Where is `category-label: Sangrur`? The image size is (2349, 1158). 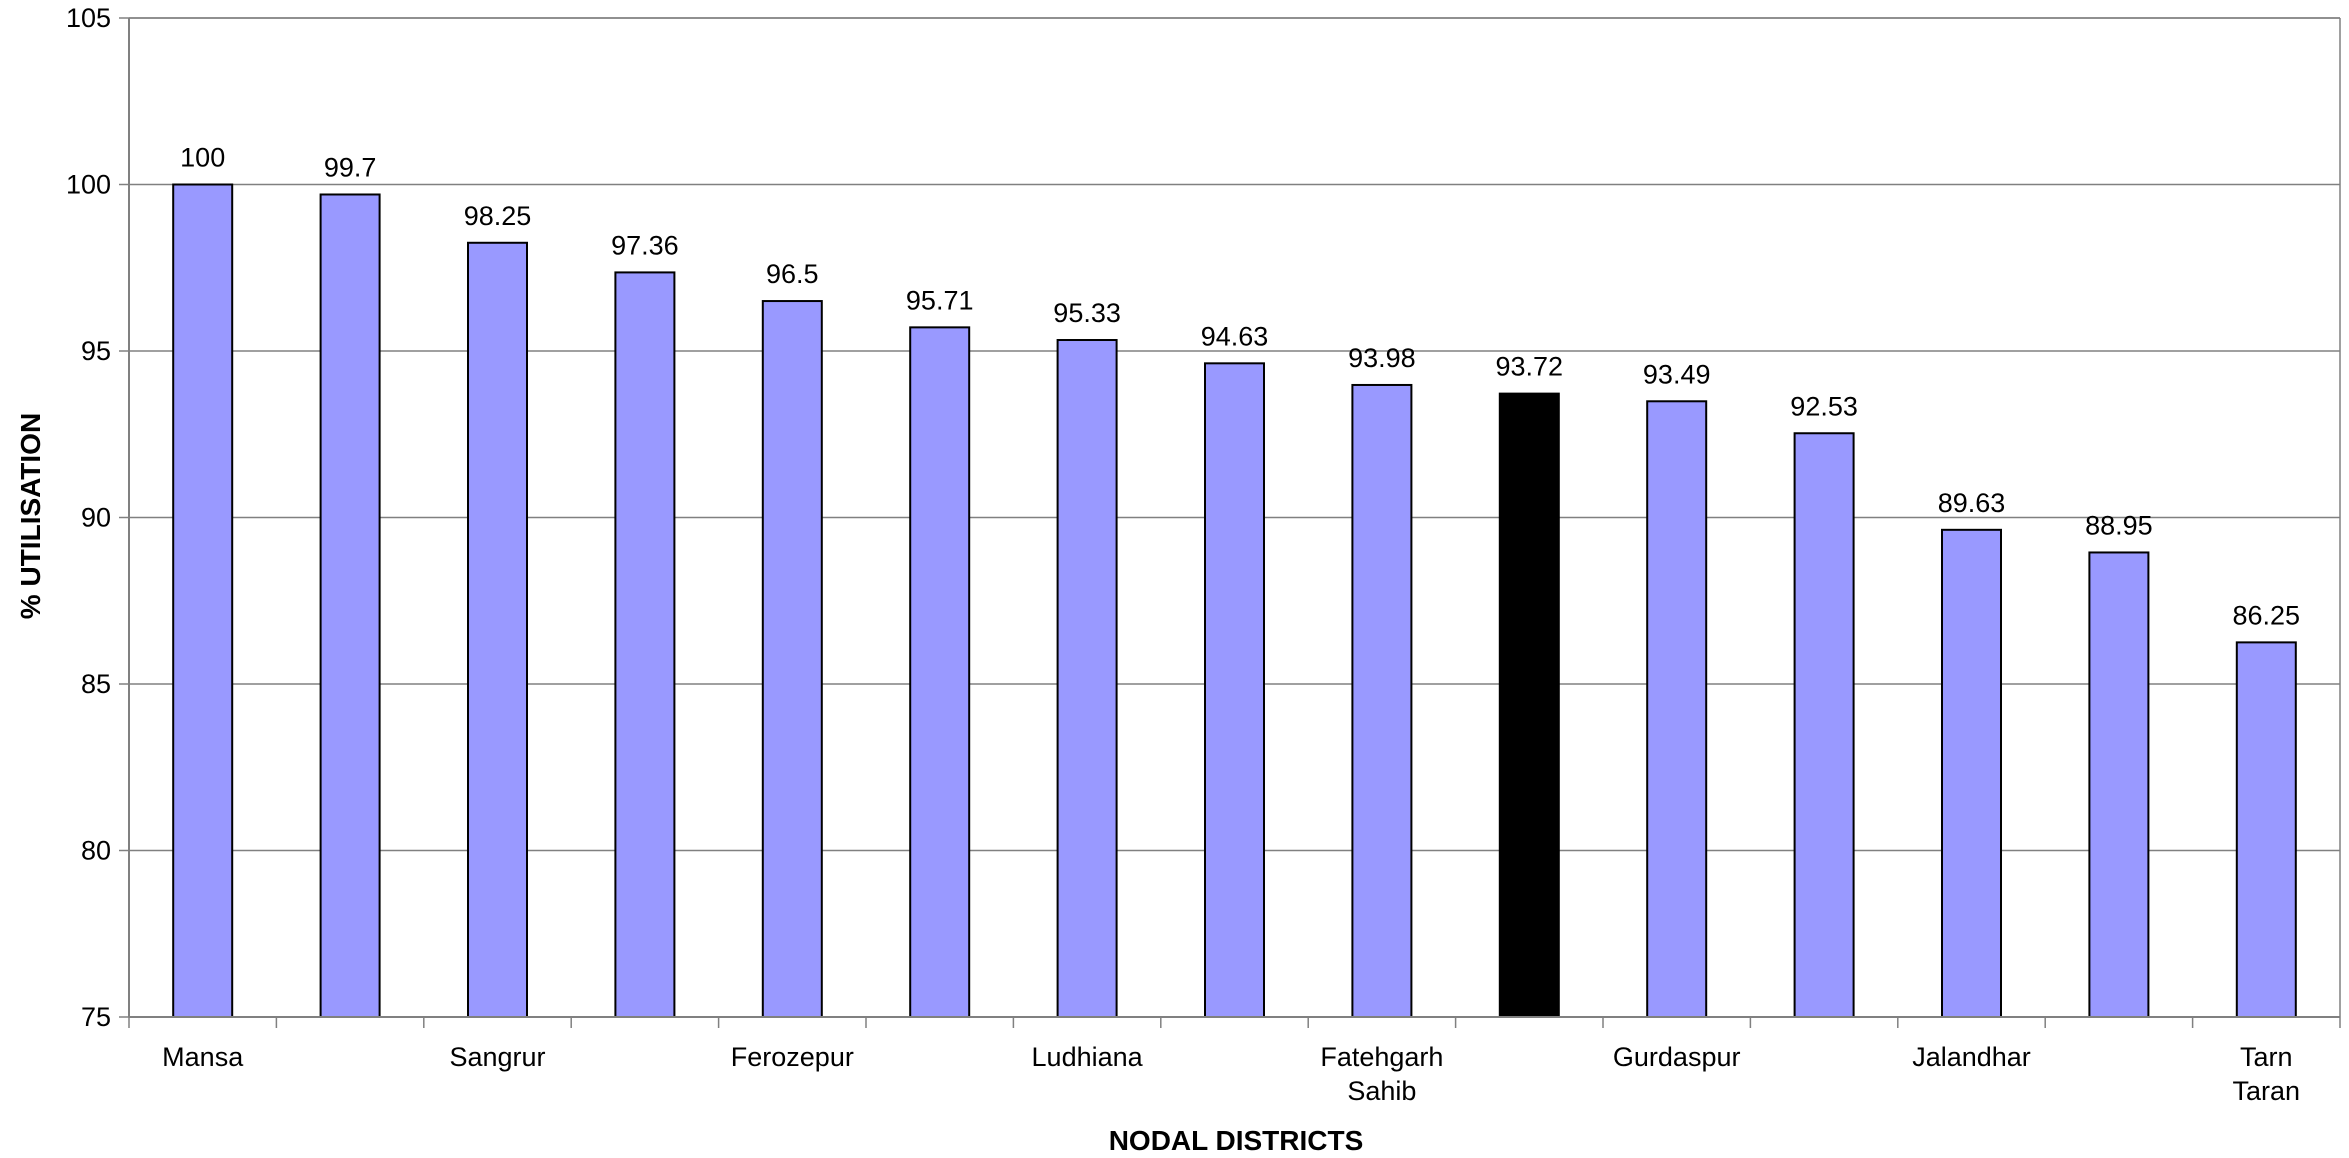
category-label: Sangrur is located at coordinates (497, 1057).